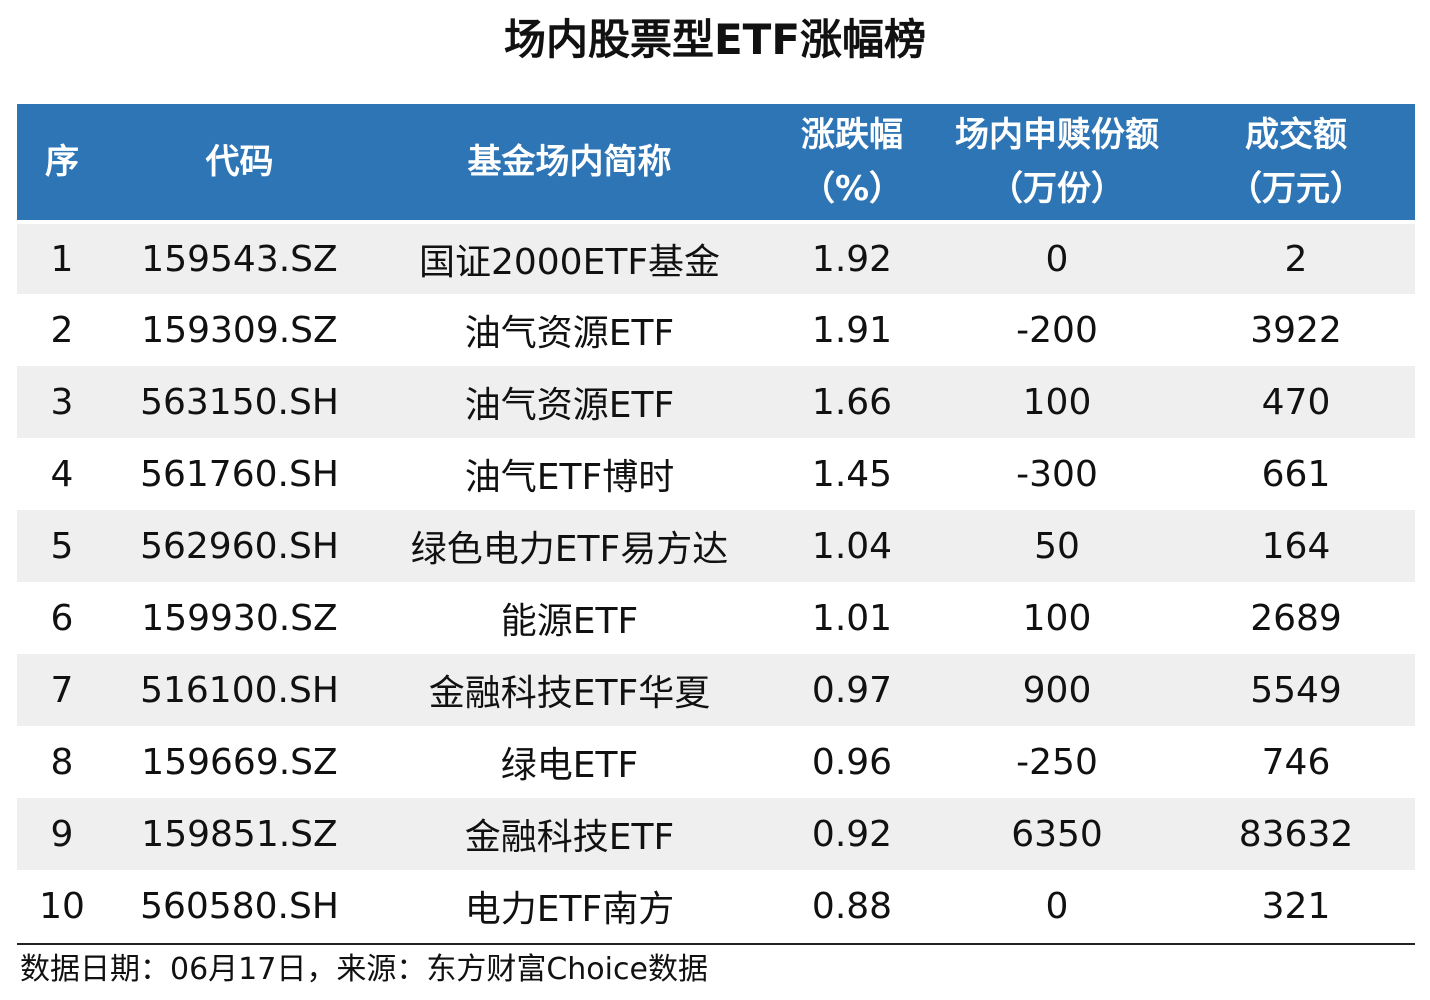 The height and width of the screenshot is (1000, 1430). Describe the element at coordinates (1296, 834) in the screenshot. I see `turnover-cell: 83632` at that location.